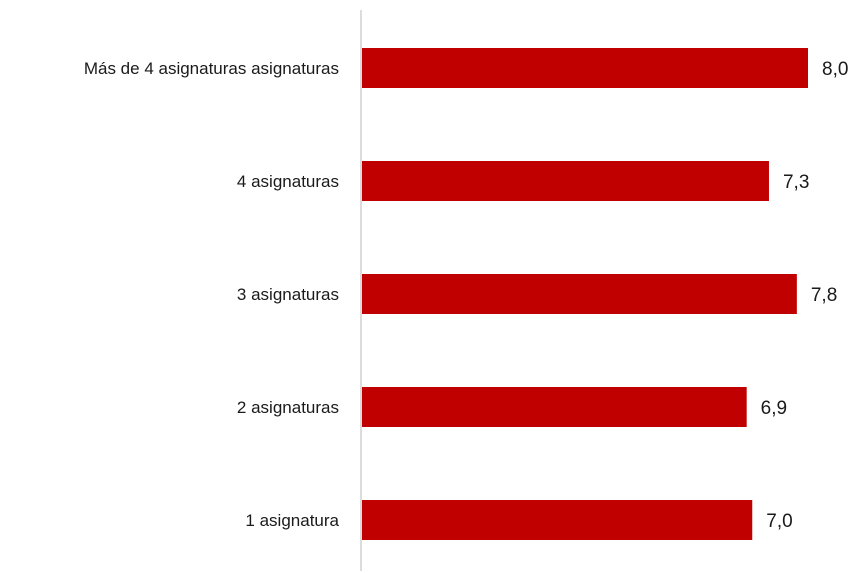 The image size is (860, 573). I want to click on category-label: 1 asignatura, so click(292, 520).